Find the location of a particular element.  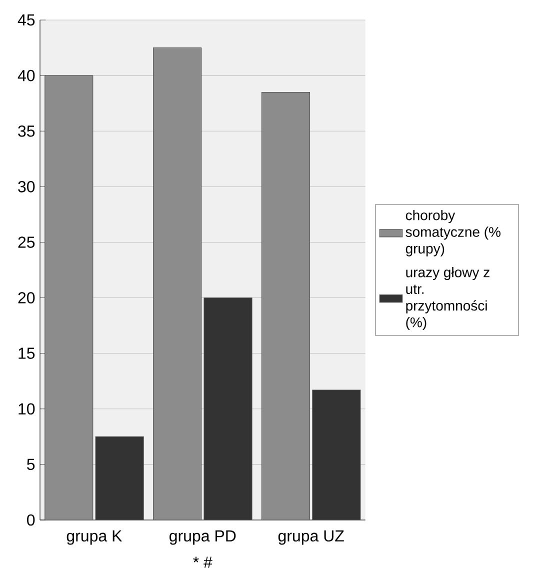

y-tick-label: 30 is located at coordinates (26, 186).